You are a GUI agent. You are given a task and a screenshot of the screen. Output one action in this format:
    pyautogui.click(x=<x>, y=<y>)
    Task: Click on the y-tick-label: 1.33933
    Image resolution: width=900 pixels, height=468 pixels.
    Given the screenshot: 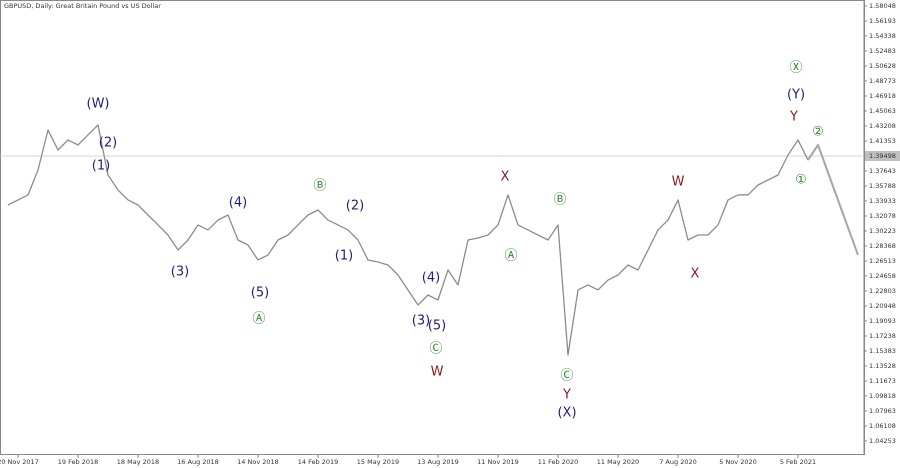 What is the action you would take?
    pyautogui.click(x=882, y=201)
    